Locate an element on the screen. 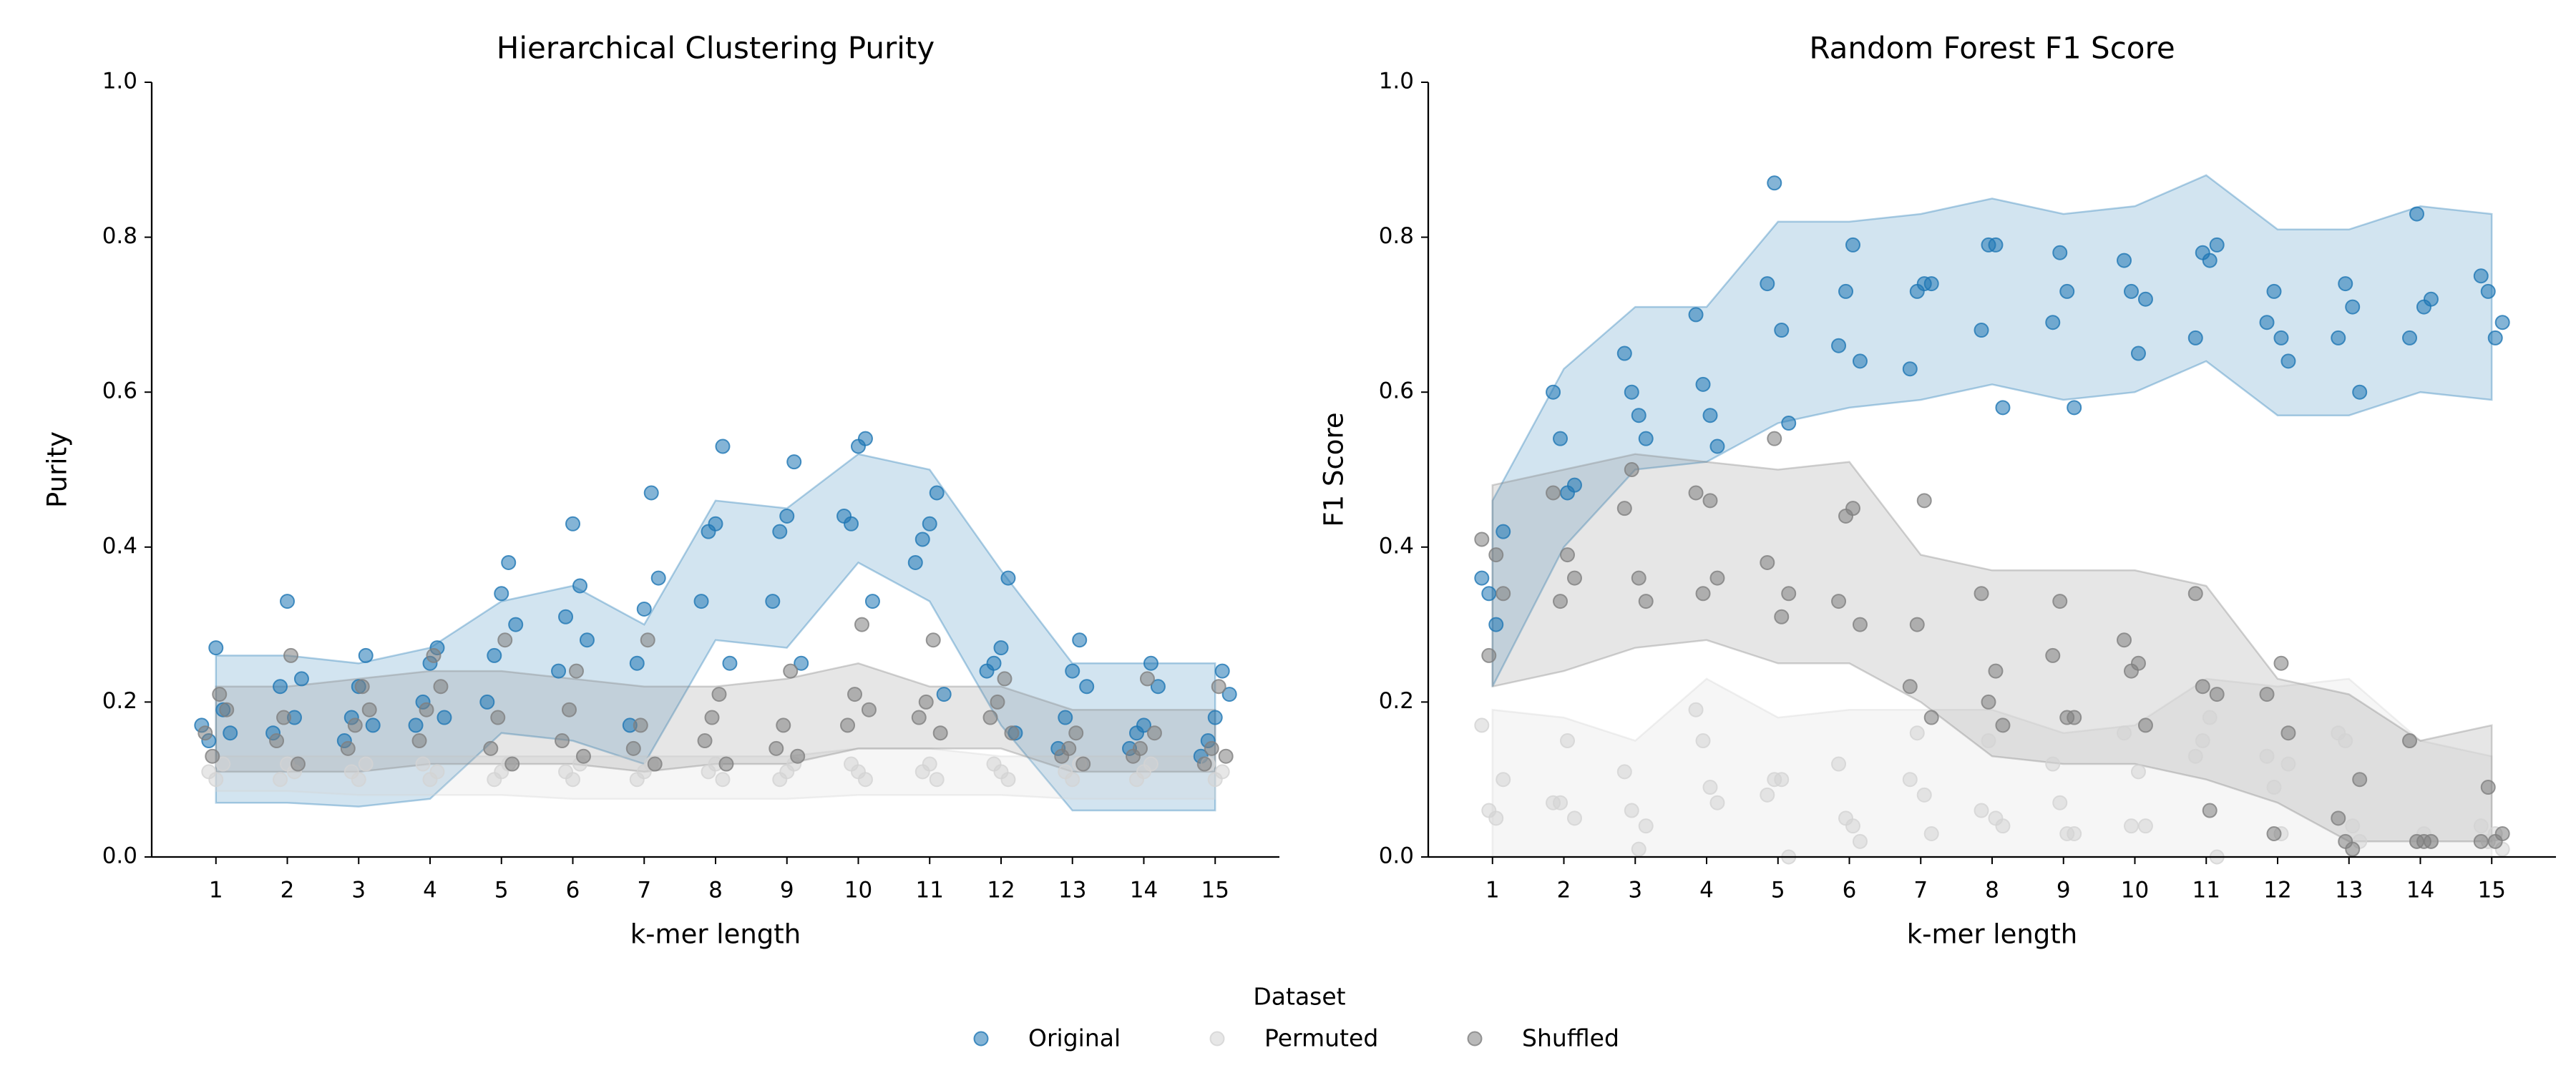 The image size is (2576, 1073). x-tick-label: 5 is located at coordinates (501, 890).